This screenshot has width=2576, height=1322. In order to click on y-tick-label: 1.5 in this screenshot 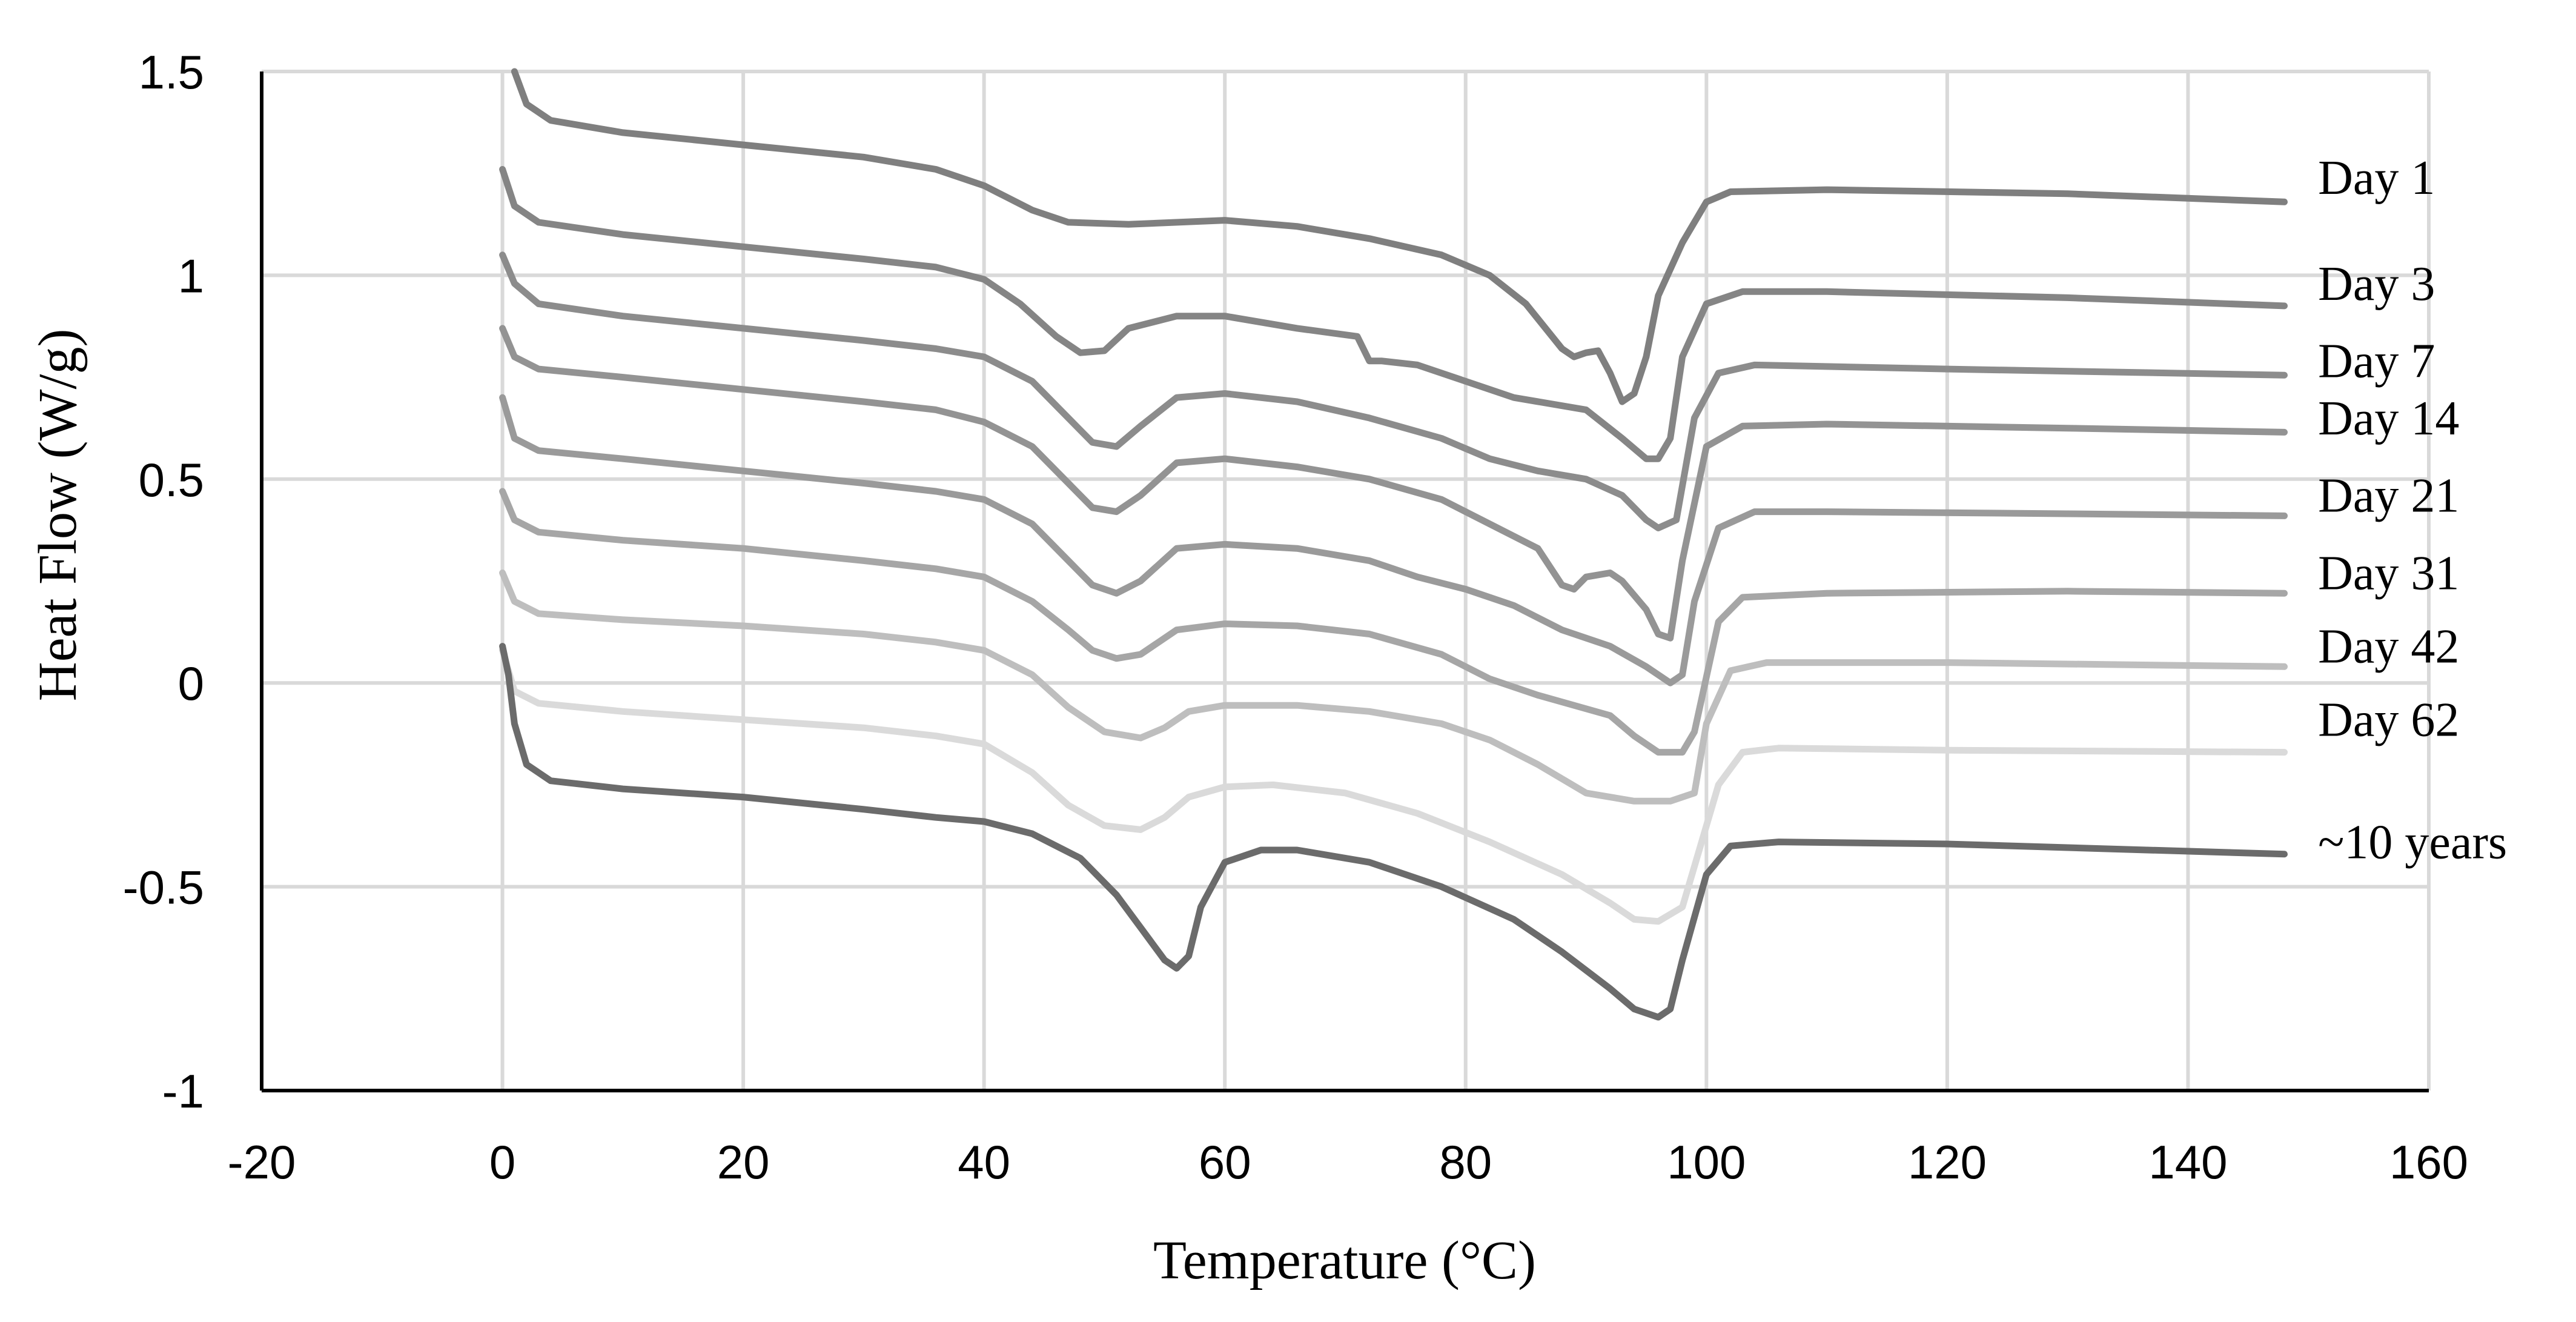, I will do `click(171, 72)`.